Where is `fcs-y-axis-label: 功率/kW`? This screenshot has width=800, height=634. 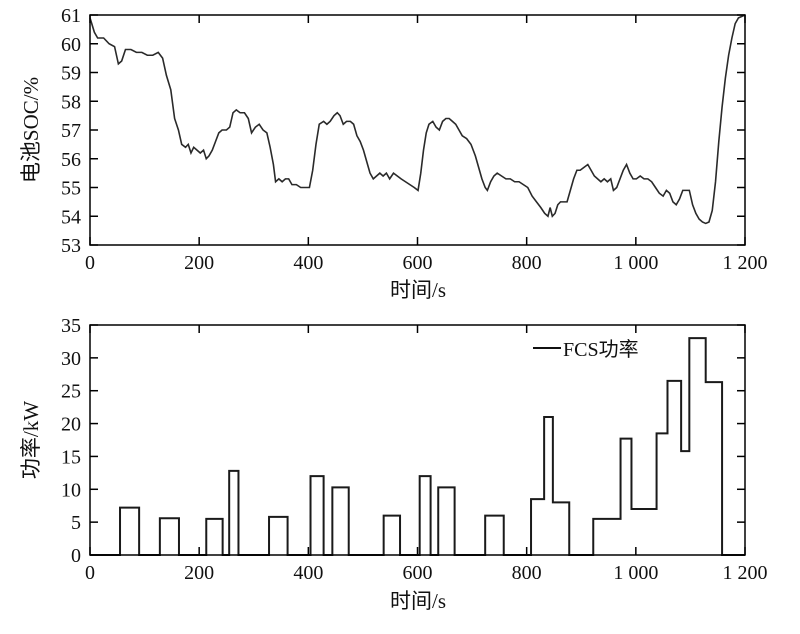
fcs-y-axis-label: 功率/kW is located at coordinates (31, 440).